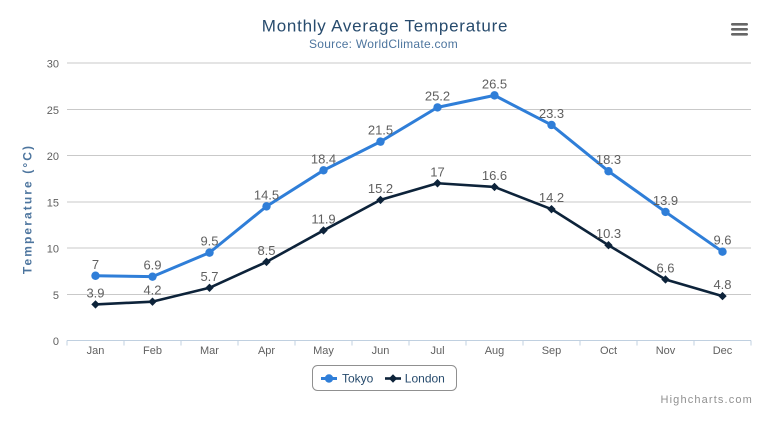 The image size is (769, 421). What do you see at coordinates (665, 200) in the screenshot?
I see `svg-text: 13.9` at bounding box center [665, 200].